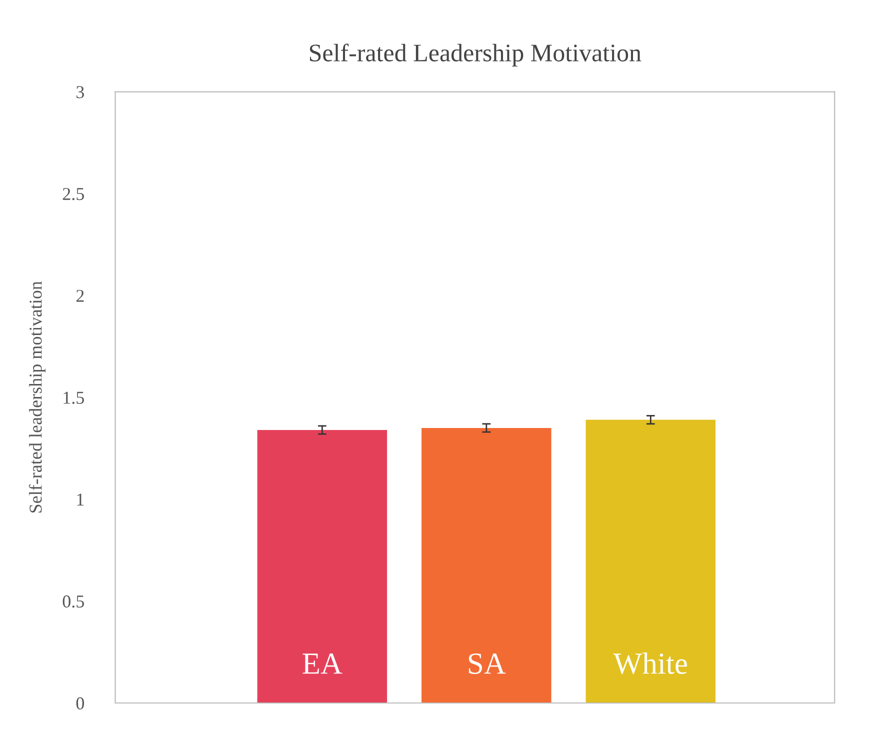 This screenshot has height=740, width=873. Describe the element at coordinates (80, 500) in the screenshot. I see `y-tick-label: 1` at that location.